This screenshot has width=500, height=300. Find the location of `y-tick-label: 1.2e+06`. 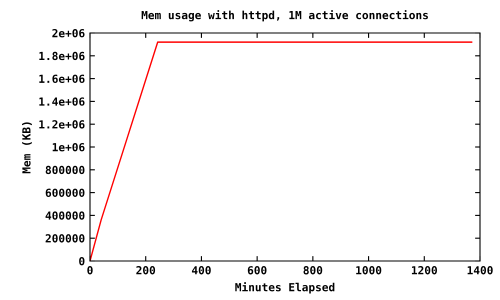

y-tick-label: 1.2e+06 is located at coordinates (62, 124).